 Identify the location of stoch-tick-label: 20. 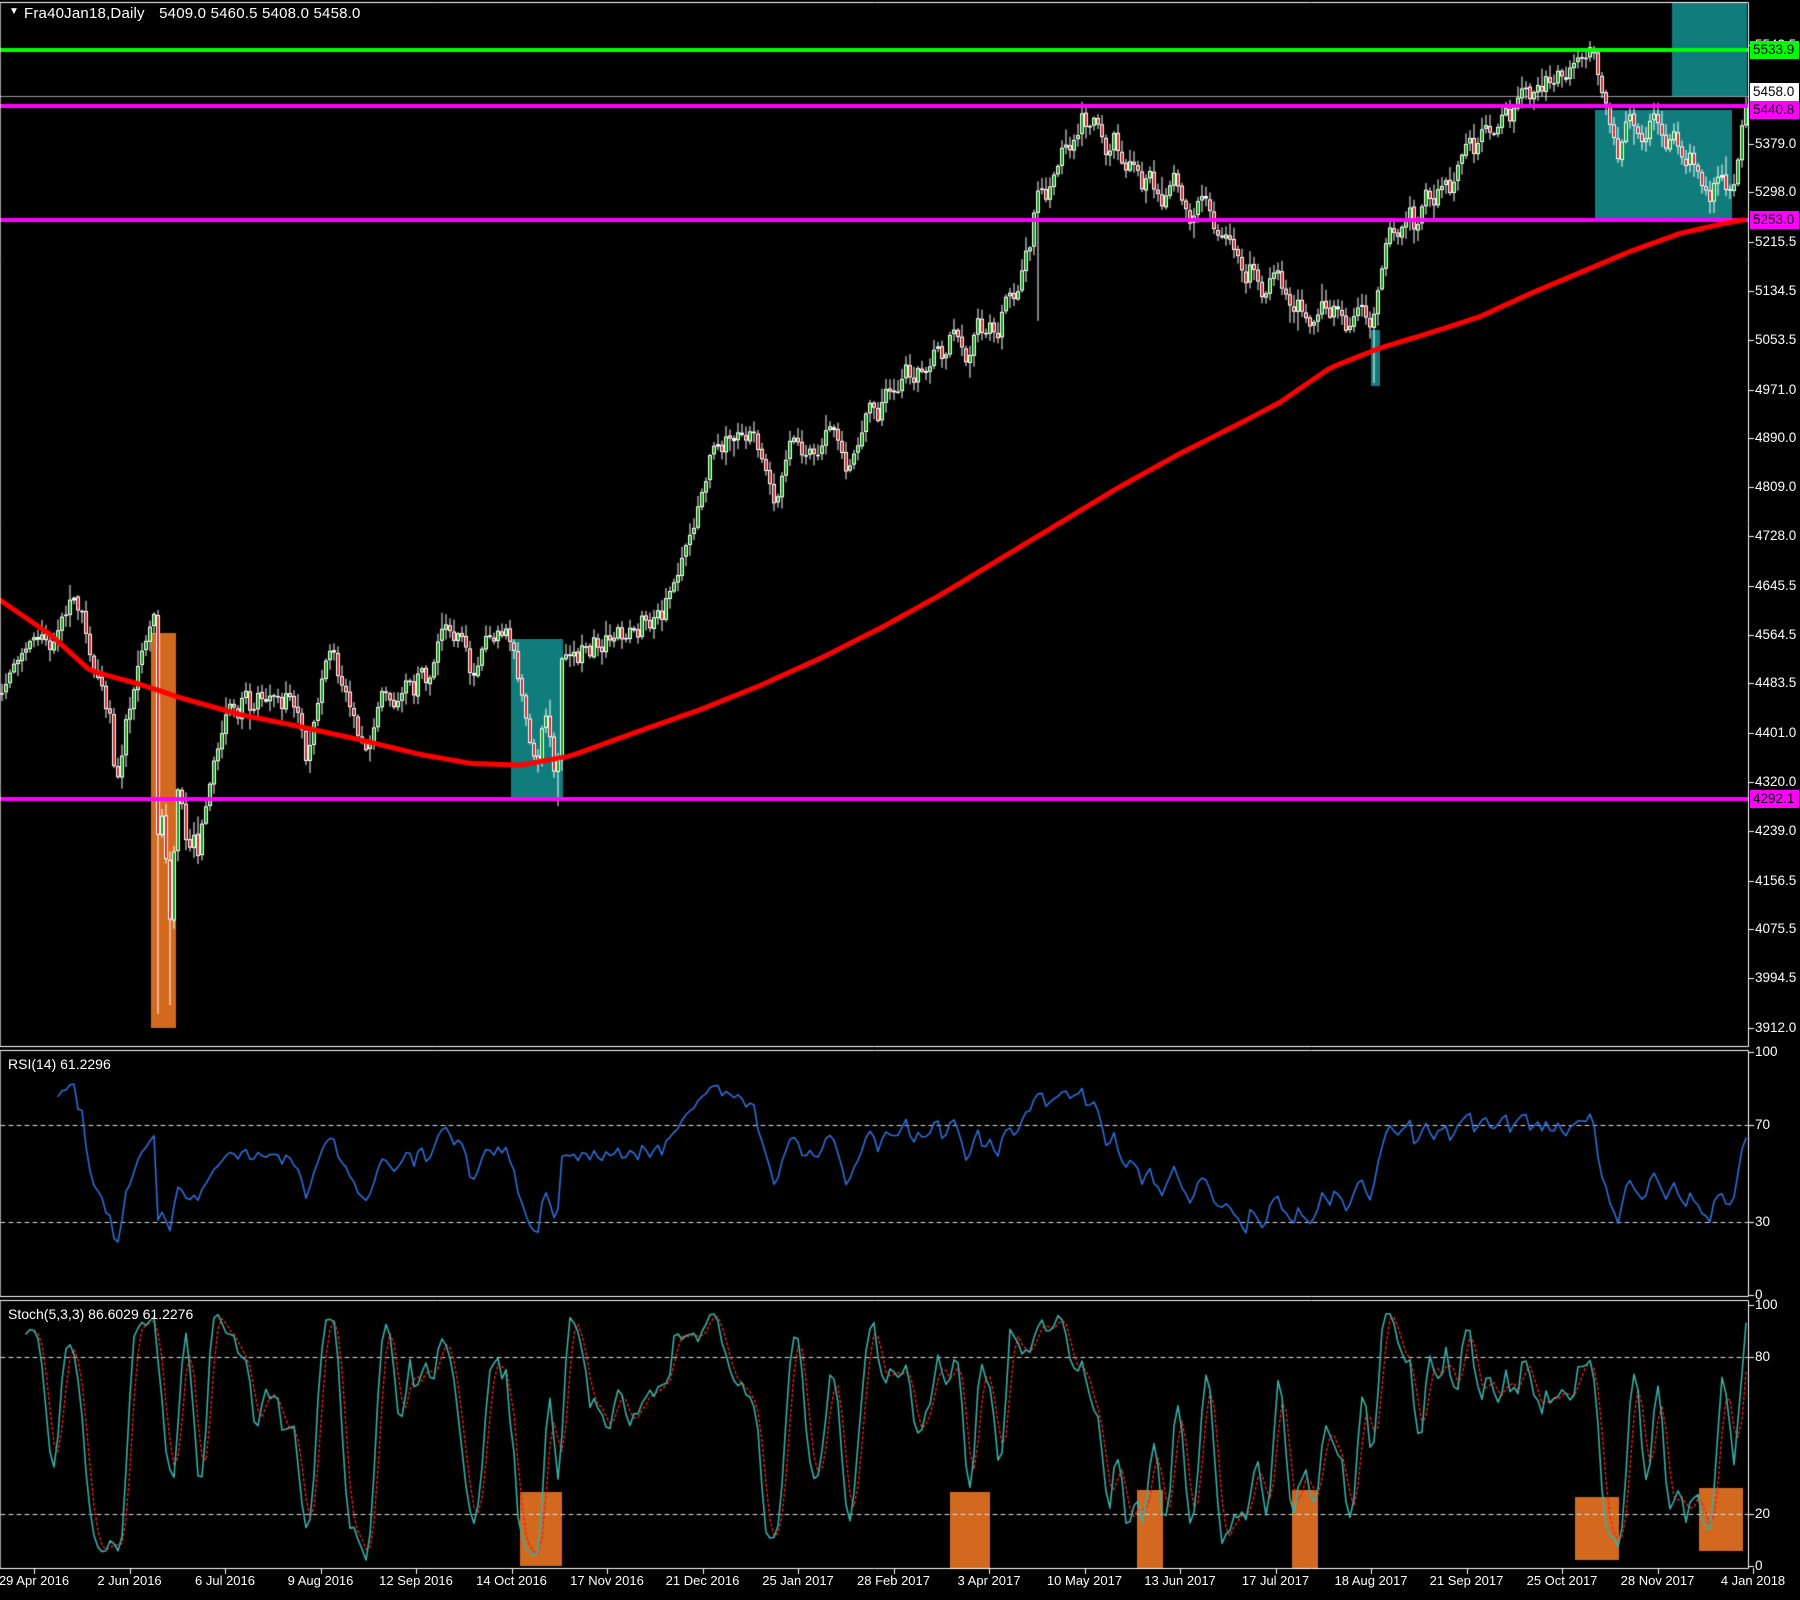
(1763, 1513).